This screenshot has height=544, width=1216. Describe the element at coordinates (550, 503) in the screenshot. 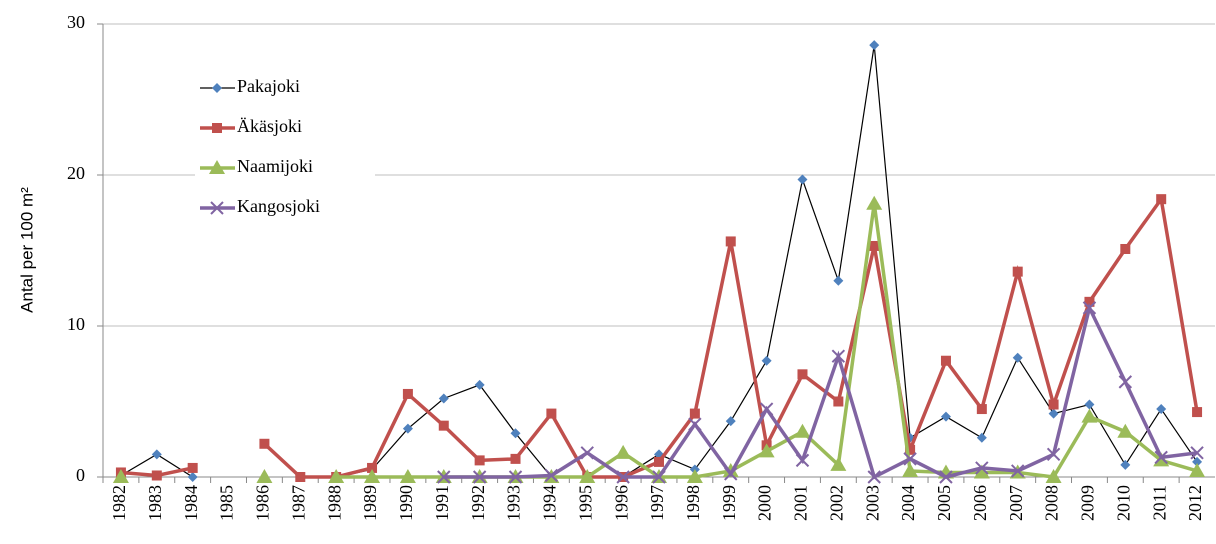

I see `x-tick-label: 1994` at that location.